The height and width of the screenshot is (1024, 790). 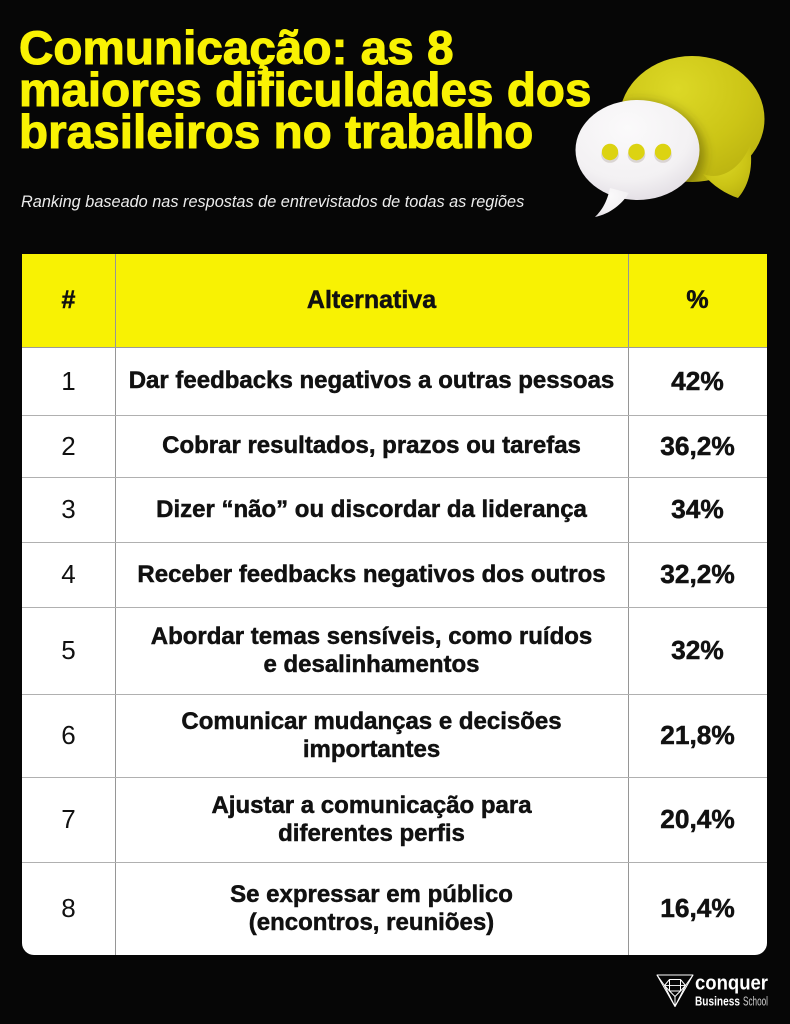 What do you see at coordinates (717, 1001) in the screenshot?
I see `svg-text: Business` at bounding box center [717, 1001].